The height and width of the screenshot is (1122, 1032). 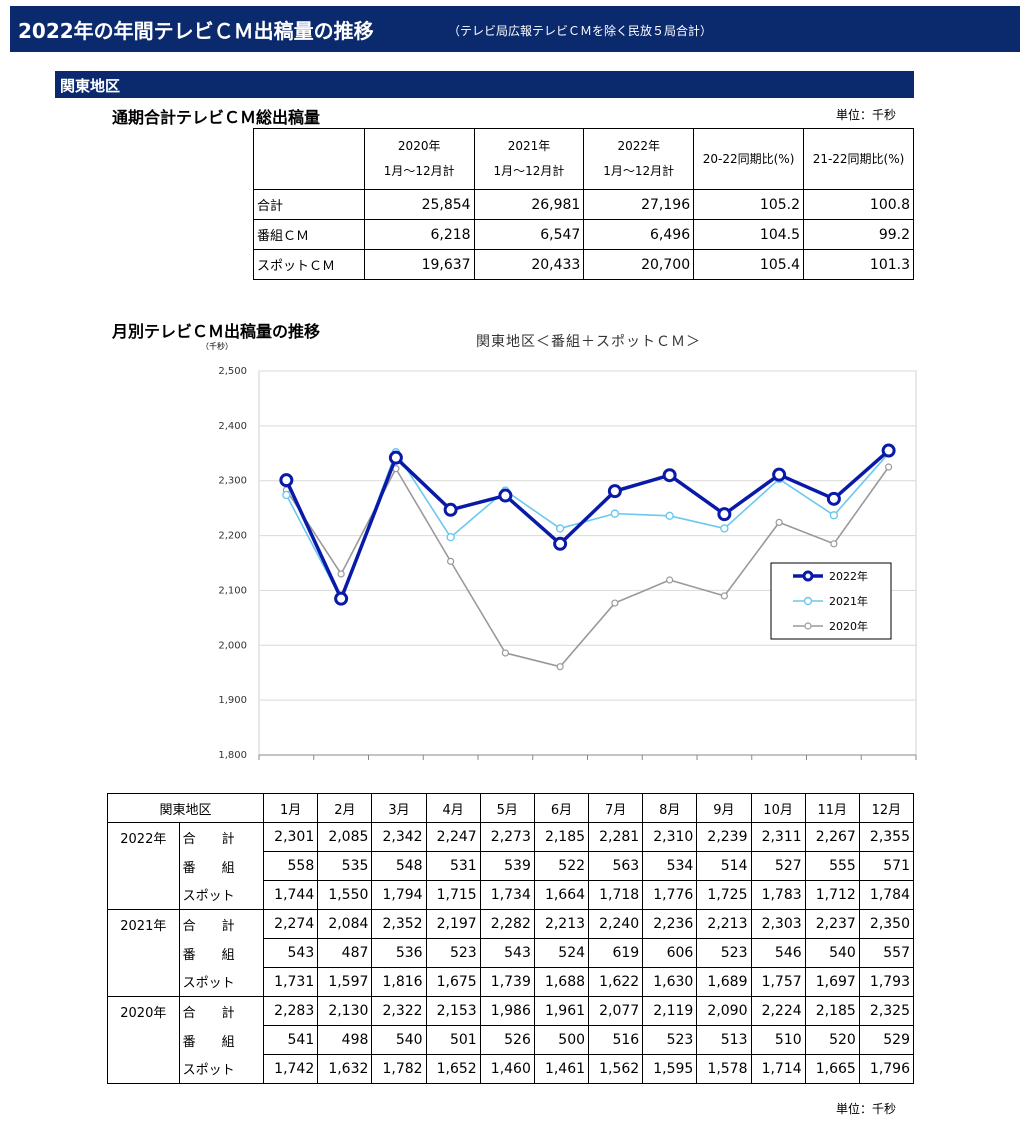 I want to click on summary-cell: 25,854, so click(x=419, y=204).